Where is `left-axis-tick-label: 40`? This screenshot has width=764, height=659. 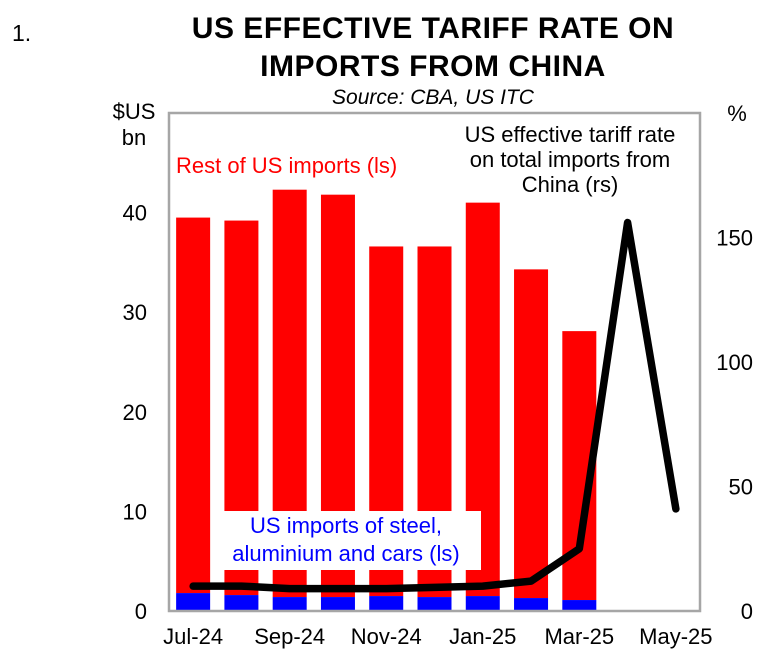 left-axis-tick-label: 40 is located at coordinates (135, 213).